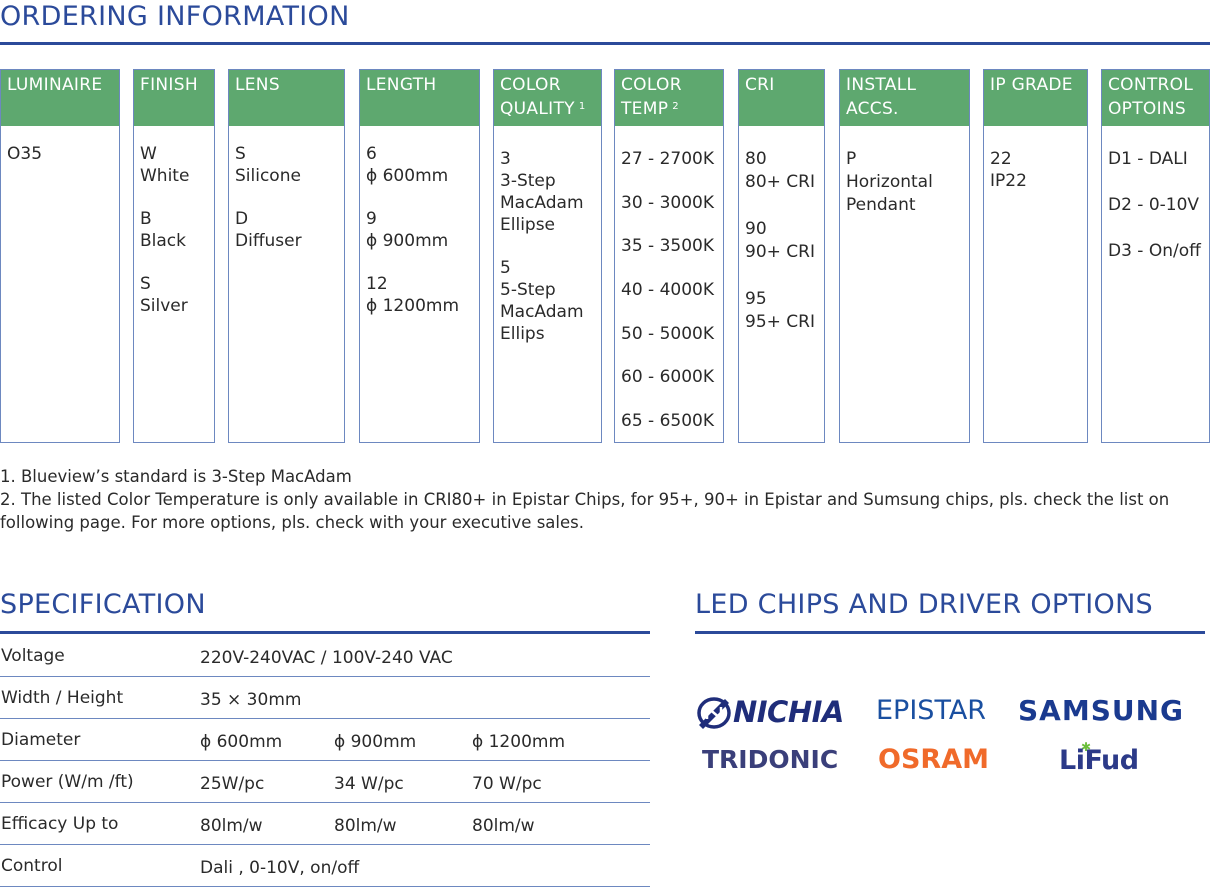 This screenshot has height=889, width=1210. What do you see at coordinates (174, 98) in the screenshot?
I see `column-header: FINISH` at bounding box center [174, 98].